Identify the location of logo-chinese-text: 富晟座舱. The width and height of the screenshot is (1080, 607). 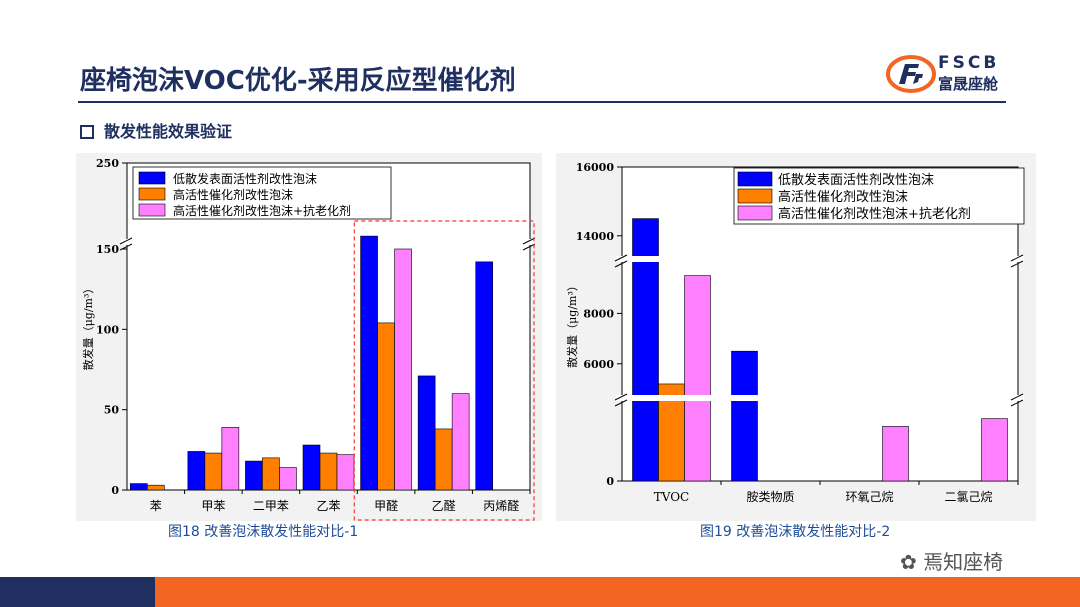
(968, 84).